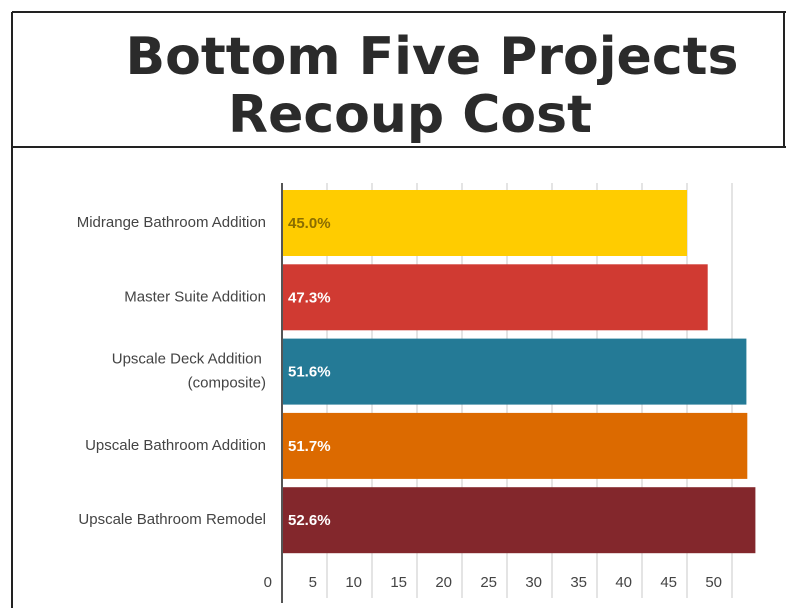  What do you see at coordinates (443, 582) in the screenshot?
I see `x-tick-label: 20` at bounding box center [443, 582].